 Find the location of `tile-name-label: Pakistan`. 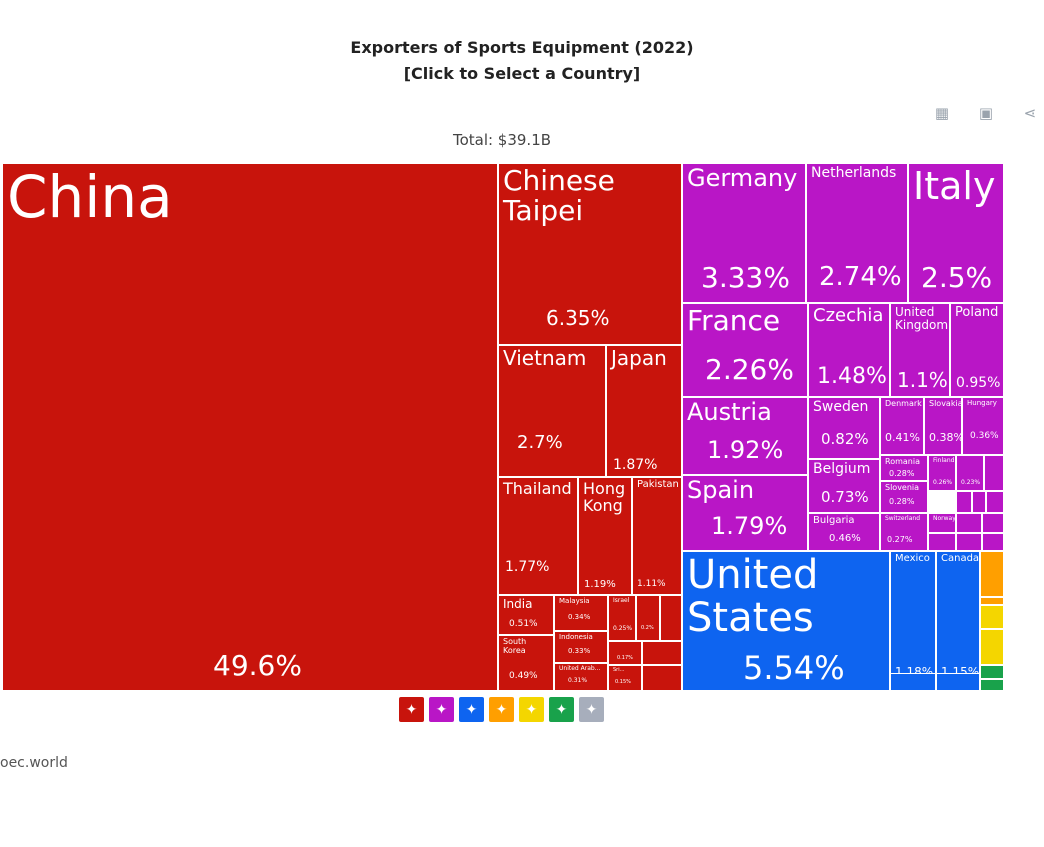

tile-name-label: Pakistan is located at coordinates (658, 484).